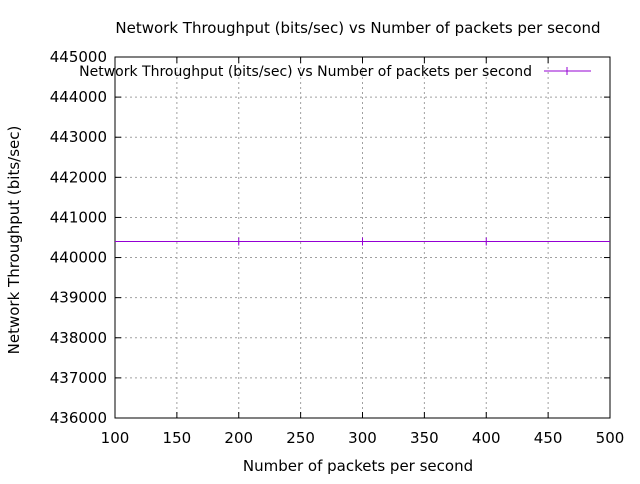 This screenshot has height=484, width=640. I want to click on y-tick-label: 445000, so click(78, 57).